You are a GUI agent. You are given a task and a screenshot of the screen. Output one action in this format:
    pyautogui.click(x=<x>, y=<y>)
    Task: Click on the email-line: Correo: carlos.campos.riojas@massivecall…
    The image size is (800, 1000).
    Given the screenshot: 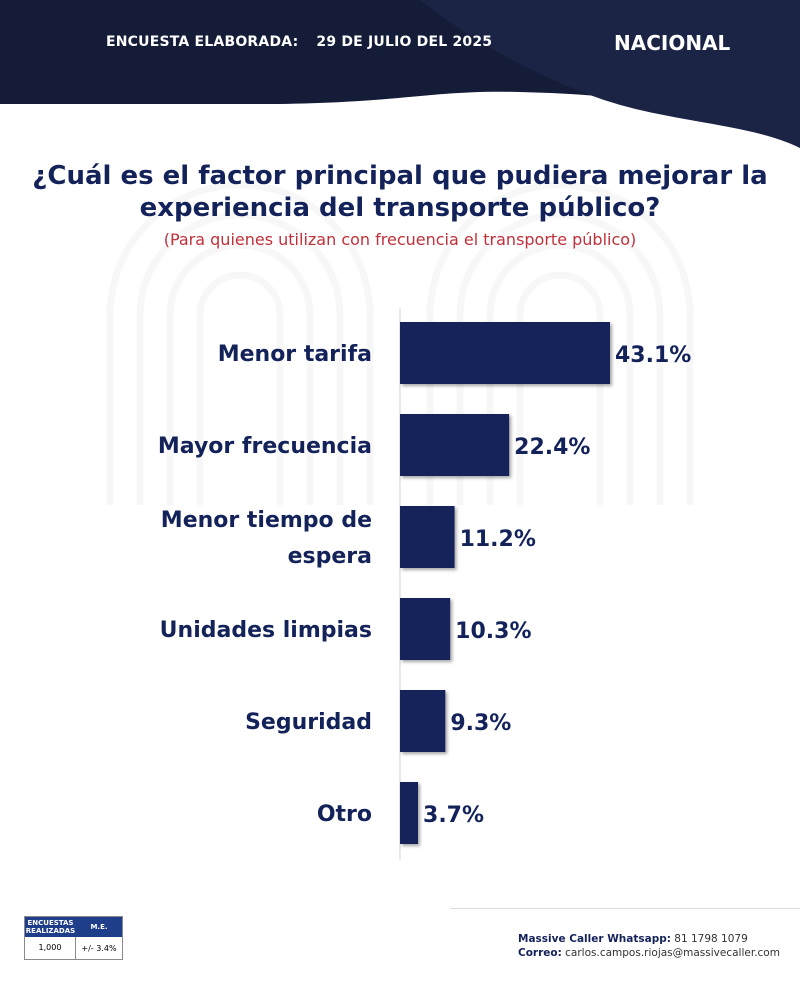 What is the action you would take?
    pyautogui.click(x=649, y=953)
    